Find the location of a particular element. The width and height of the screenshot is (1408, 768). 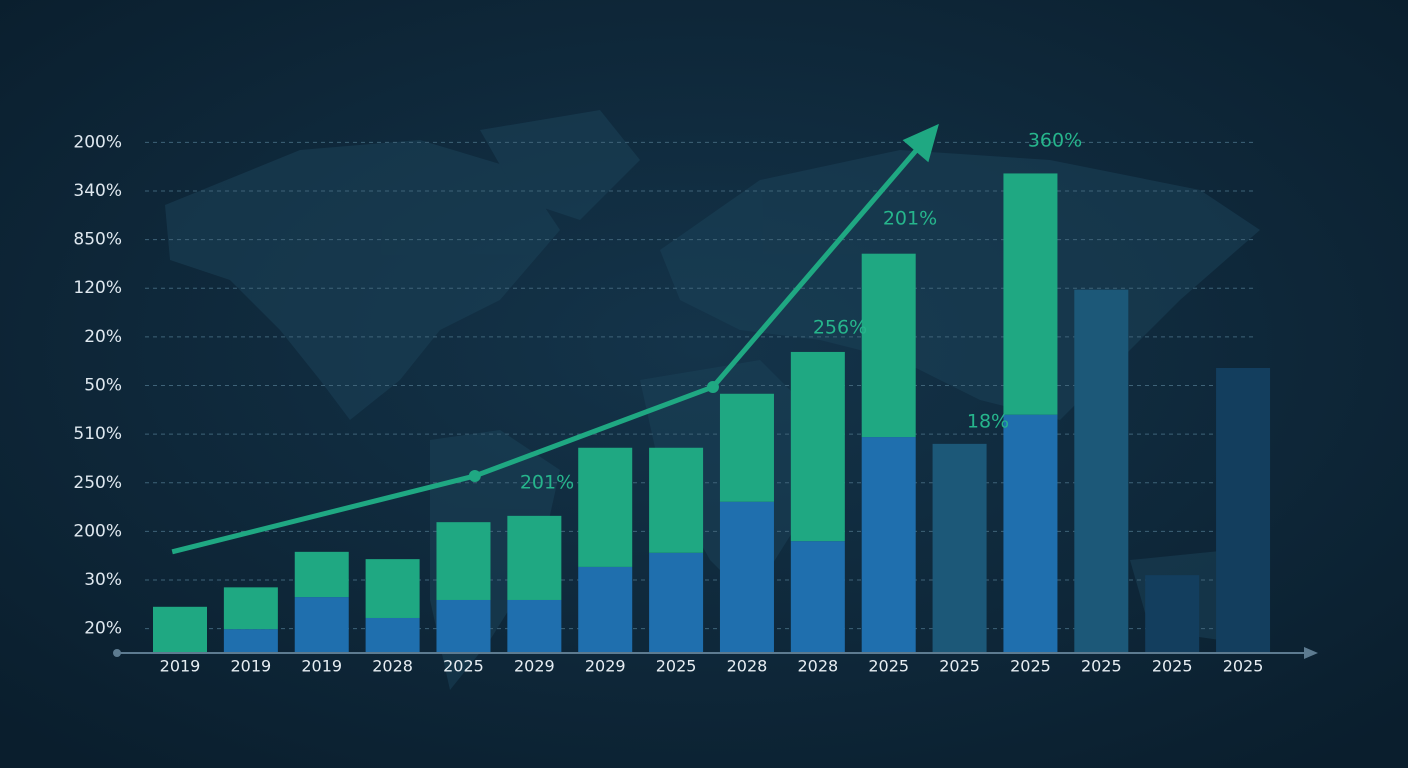

axis-origin is located at coordinates (117, 653).